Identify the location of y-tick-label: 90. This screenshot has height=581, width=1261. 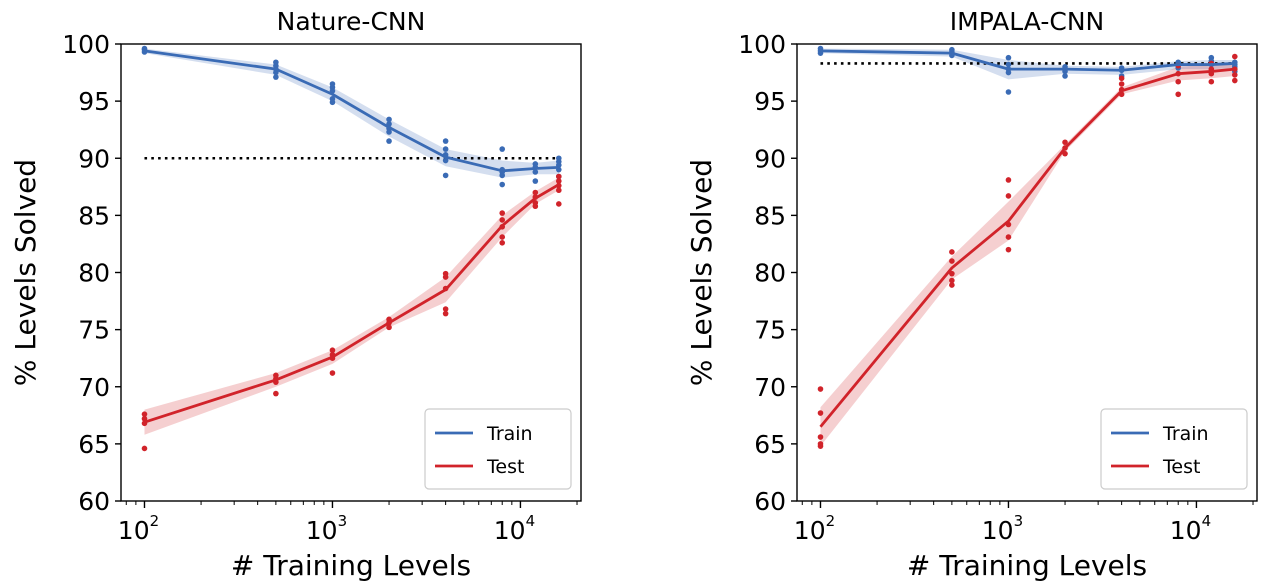
(94, 158).